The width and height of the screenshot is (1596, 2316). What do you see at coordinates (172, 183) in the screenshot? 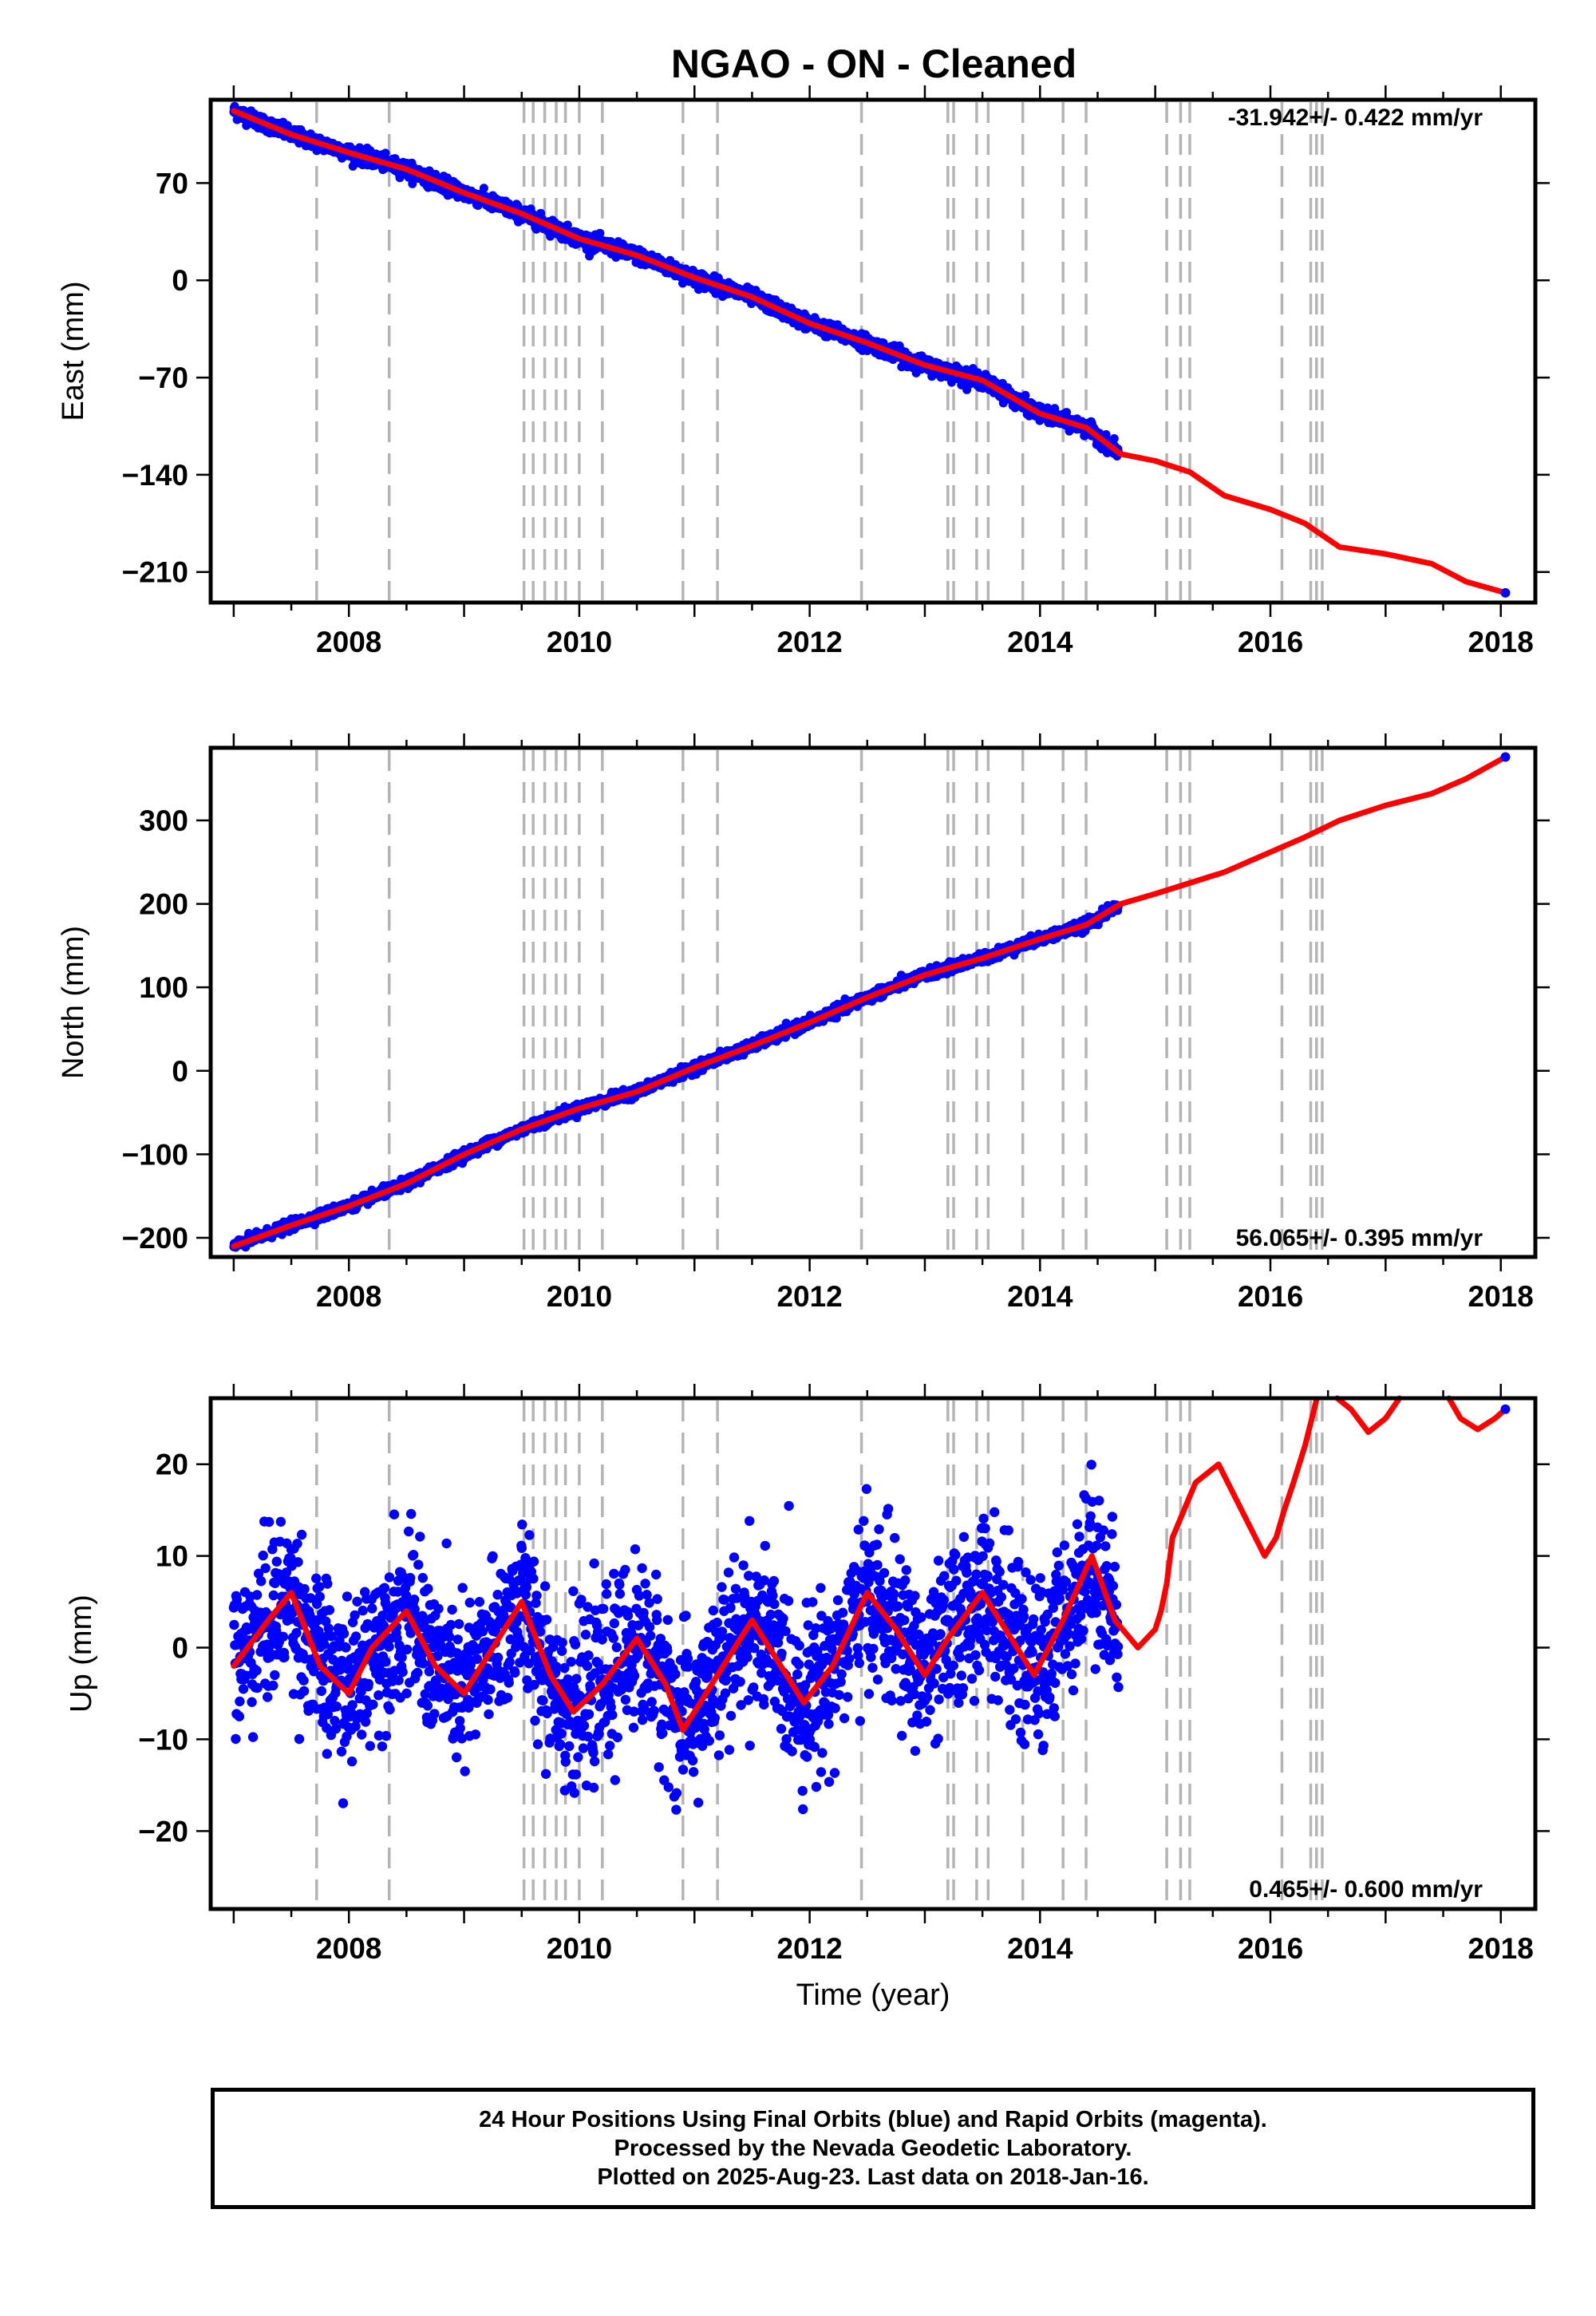
I see `east-y-tick-label: 70` at bounding box center [172, 183].